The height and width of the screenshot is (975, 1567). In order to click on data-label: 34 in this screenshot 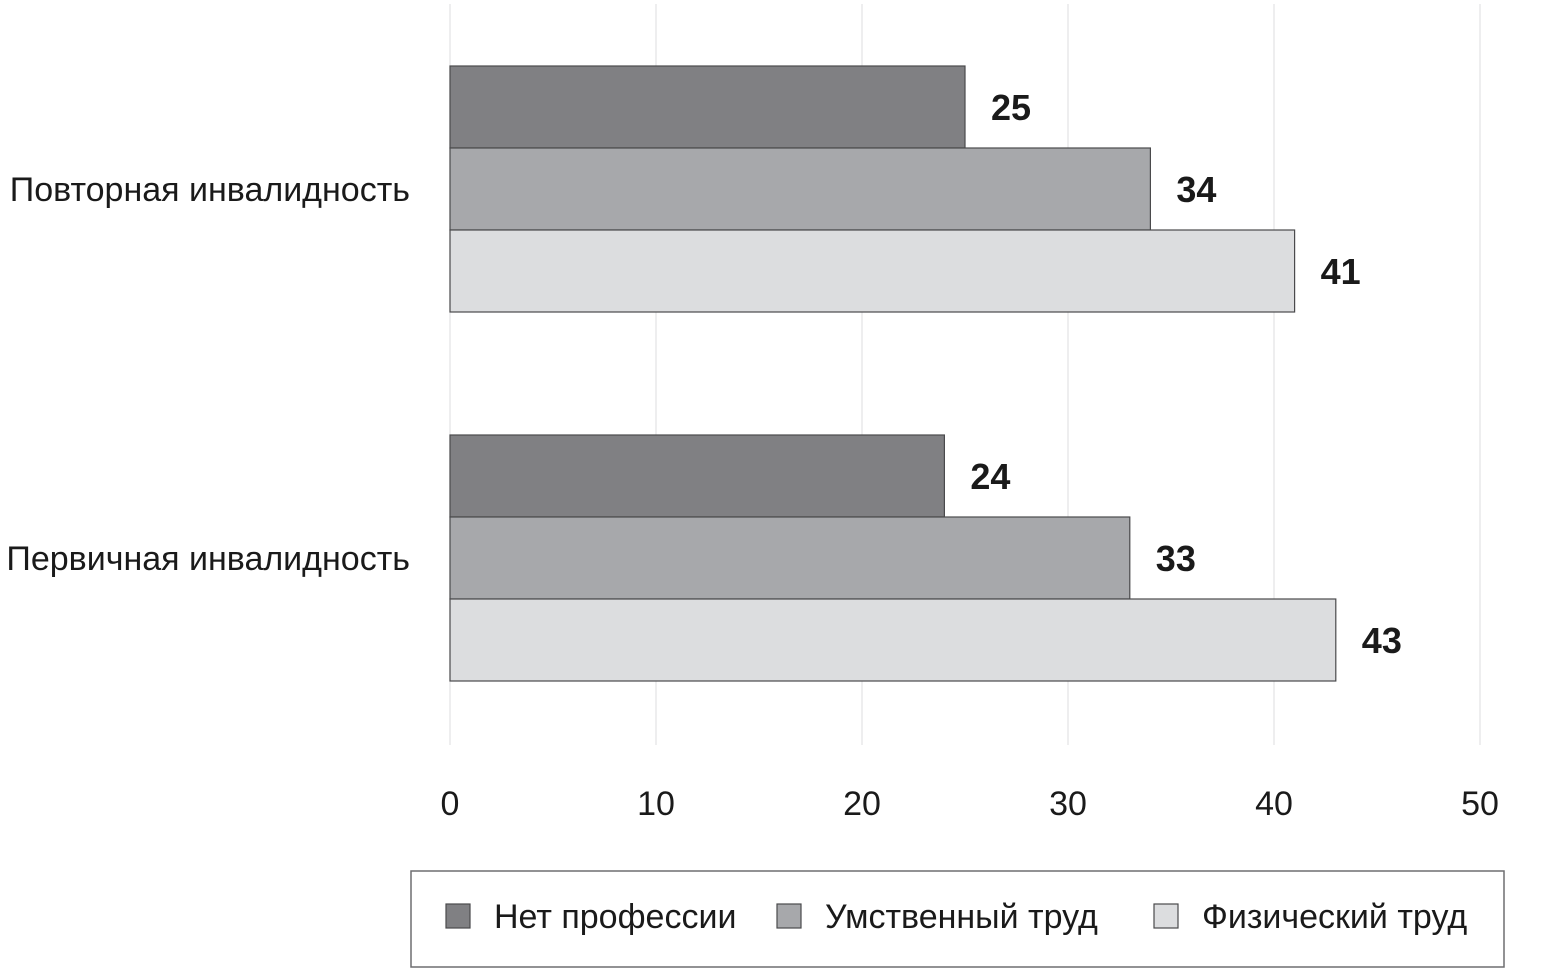, I will do `click(1196, 189)`.